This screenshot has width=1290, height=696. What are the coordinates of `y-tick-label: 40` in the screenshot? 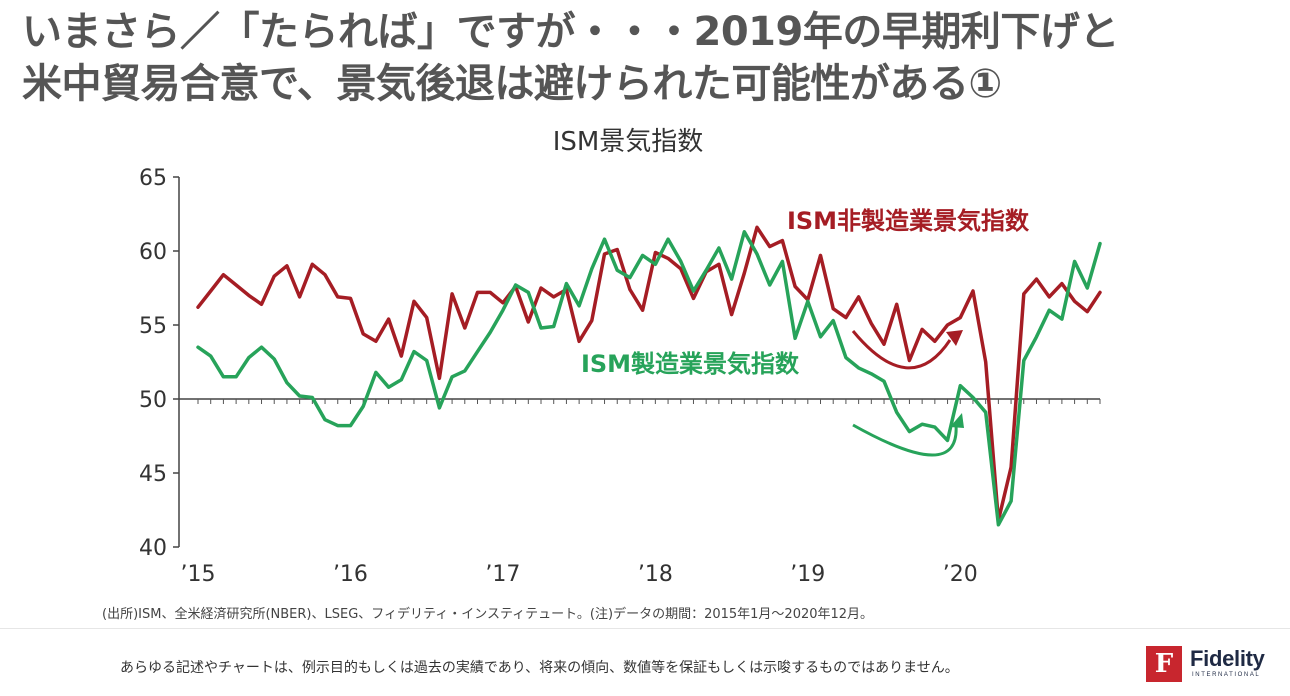 It's located at (153, 548).